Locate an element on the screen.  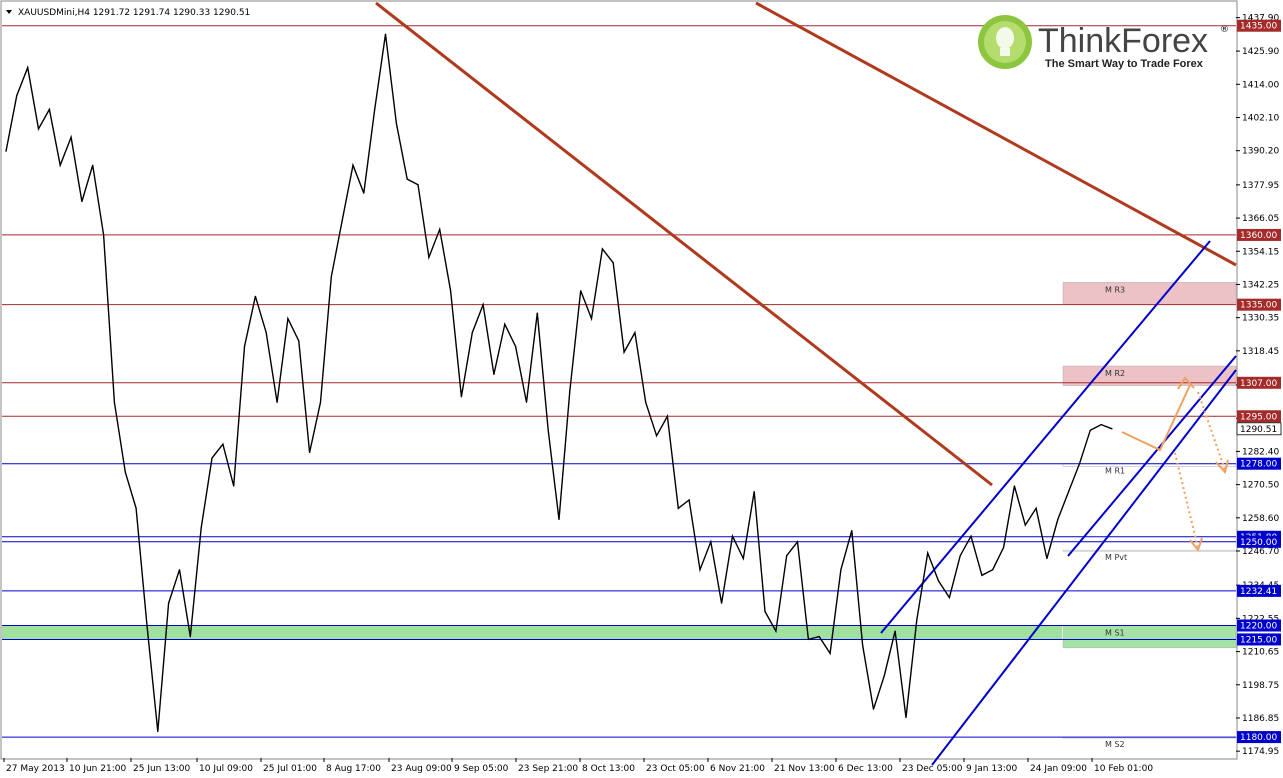
y-tick-label: 1282.40 is located at coordinates (1260, 452).